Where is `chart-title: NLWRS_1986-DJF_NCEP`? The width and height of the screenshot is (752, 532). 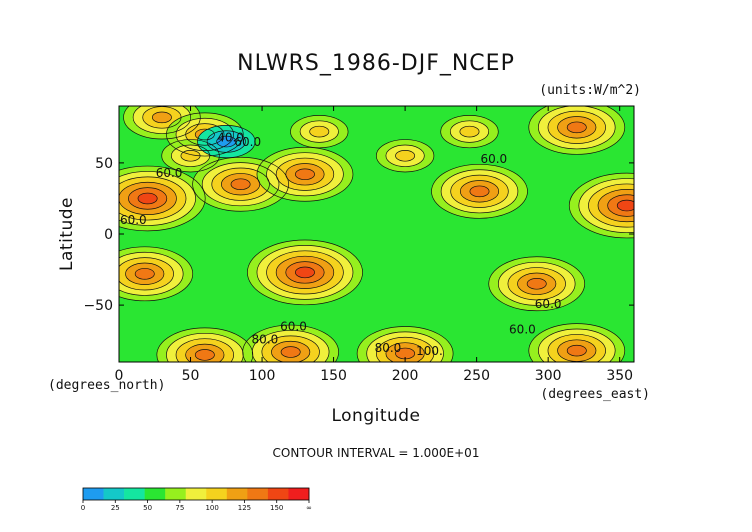
chart-title: NLWRS_1986-DJF_NCEP is located at coordinates (376, 63).